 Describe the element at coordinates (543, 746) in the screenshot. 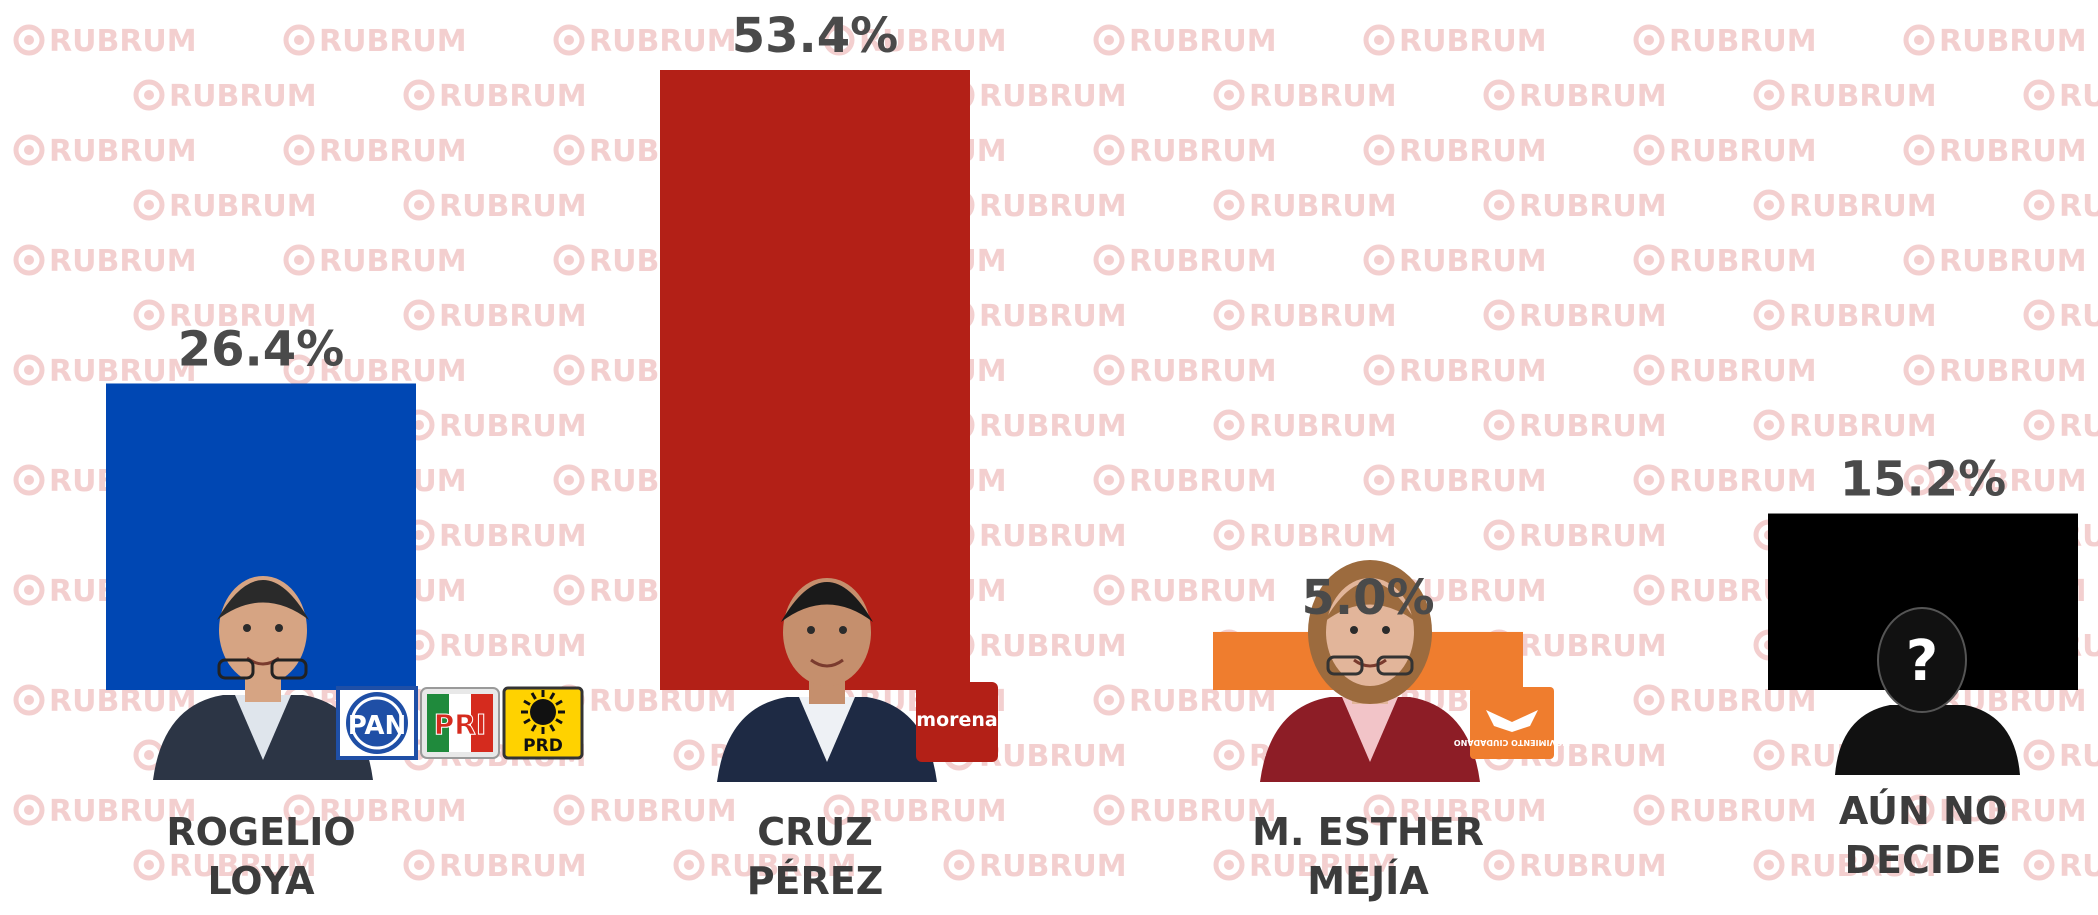

I see `prd-logo-text: PRD` at that location.